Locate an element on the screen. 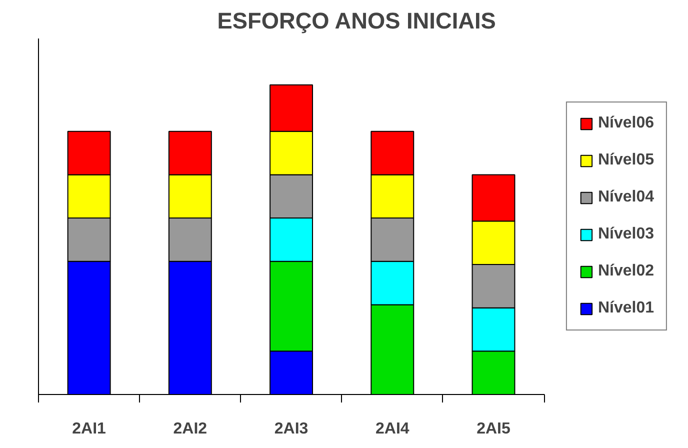 The image size is (688, 448). legend-label: Nível06 is located at coordinates (626, 123).